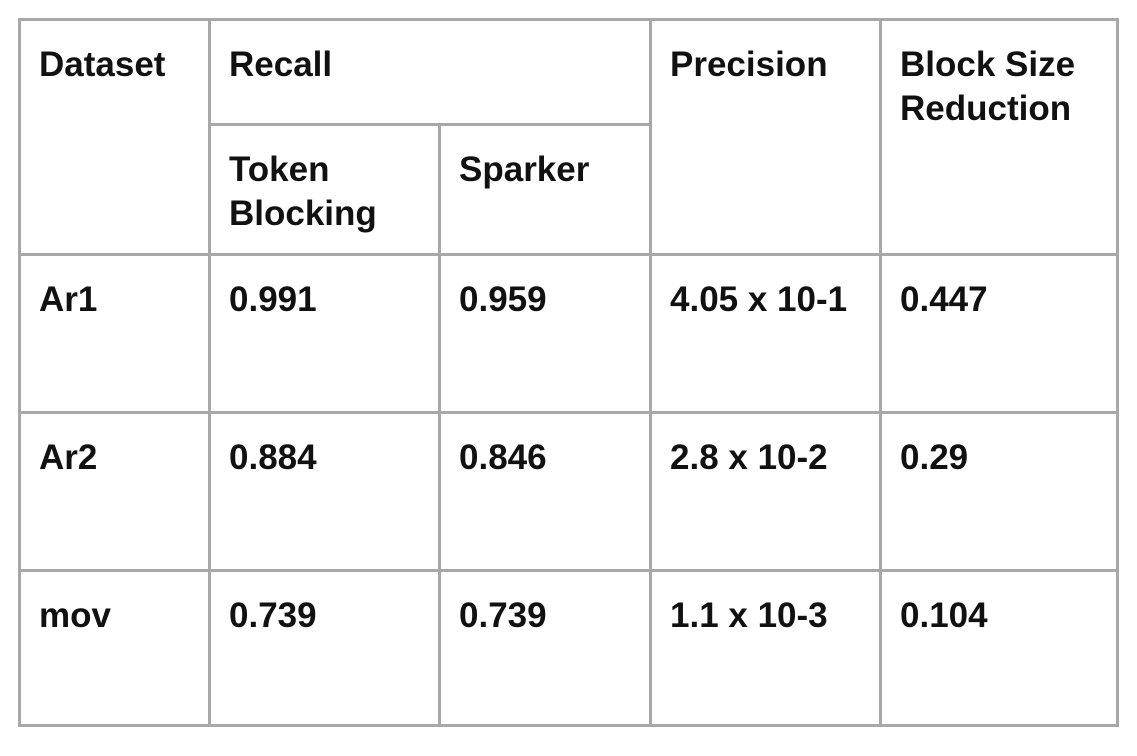 This screenshot has height=756, width=1137. Describe the element at coordinates (324, 189) in the screenshot. I see `header-token-blocking: Token Blocking` at that location.